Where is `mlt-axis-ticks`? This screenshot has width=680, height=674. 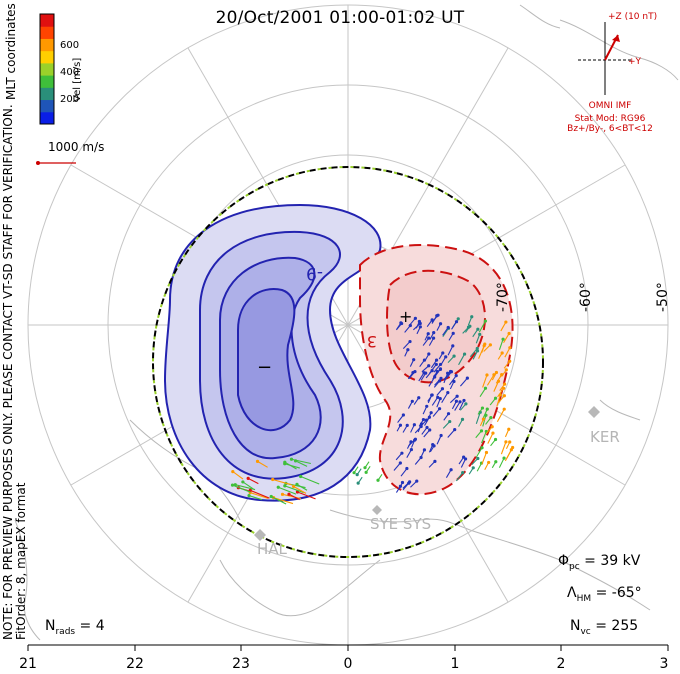
mlt-axis-ticks is located at coordinates (348, 648).